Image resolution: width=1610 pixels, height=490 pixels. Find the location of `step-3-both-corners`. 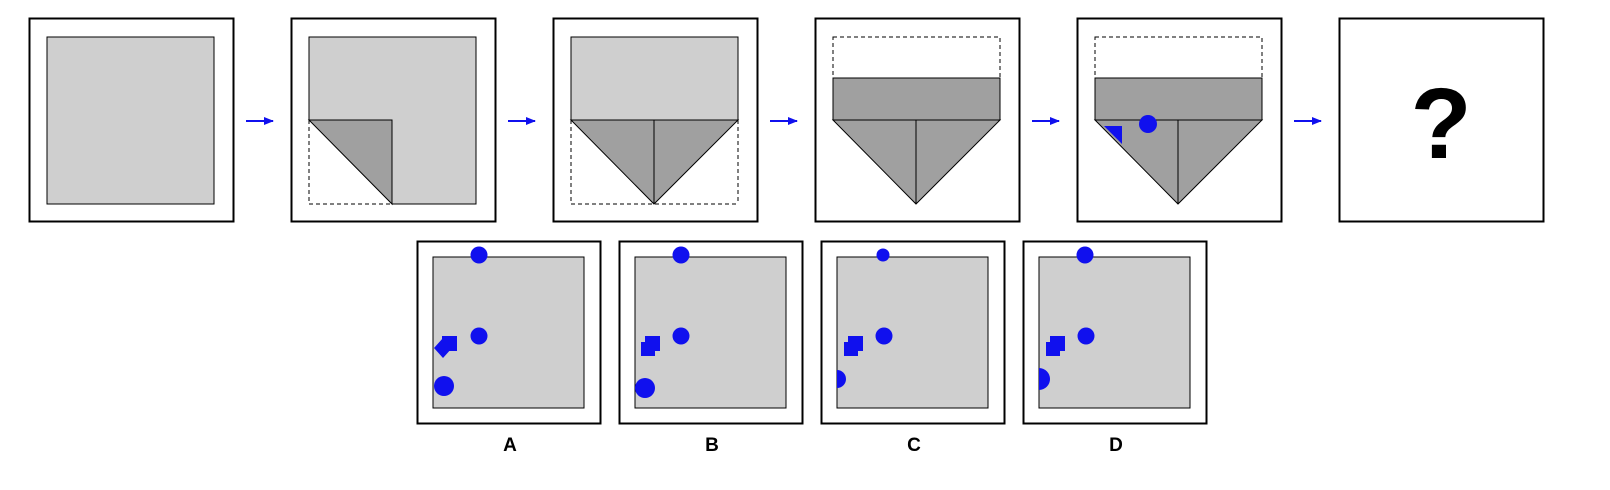

step-3-both-corners is located at coordinates (655, 120).